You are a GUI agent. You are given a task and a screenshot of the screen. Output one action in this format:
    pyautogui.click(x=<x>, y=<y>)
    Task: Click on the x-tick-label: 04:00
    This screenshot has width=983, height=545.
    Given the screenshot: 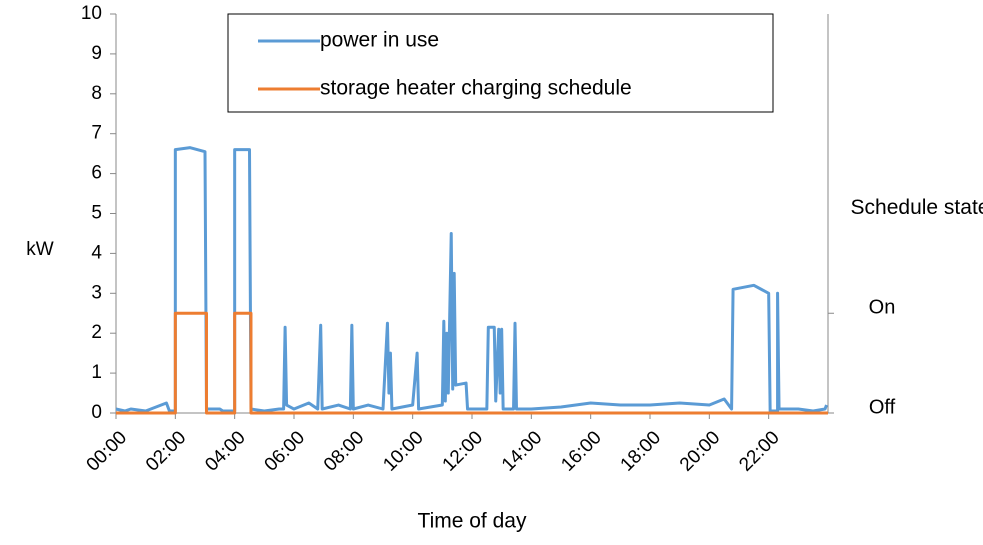 What is the action you would take?
    pyautogui.click(x=225, y=451)
    